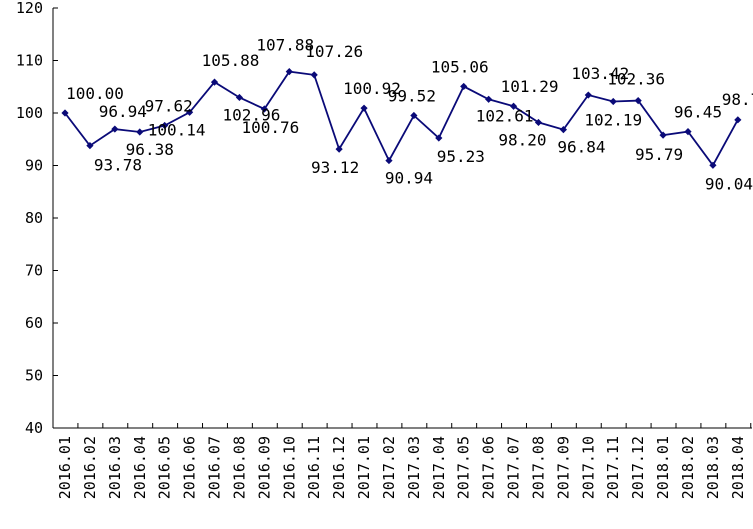 This screenshot has width=753, height=529. I want to click on y-tick-label: 90, so click(34, 166).